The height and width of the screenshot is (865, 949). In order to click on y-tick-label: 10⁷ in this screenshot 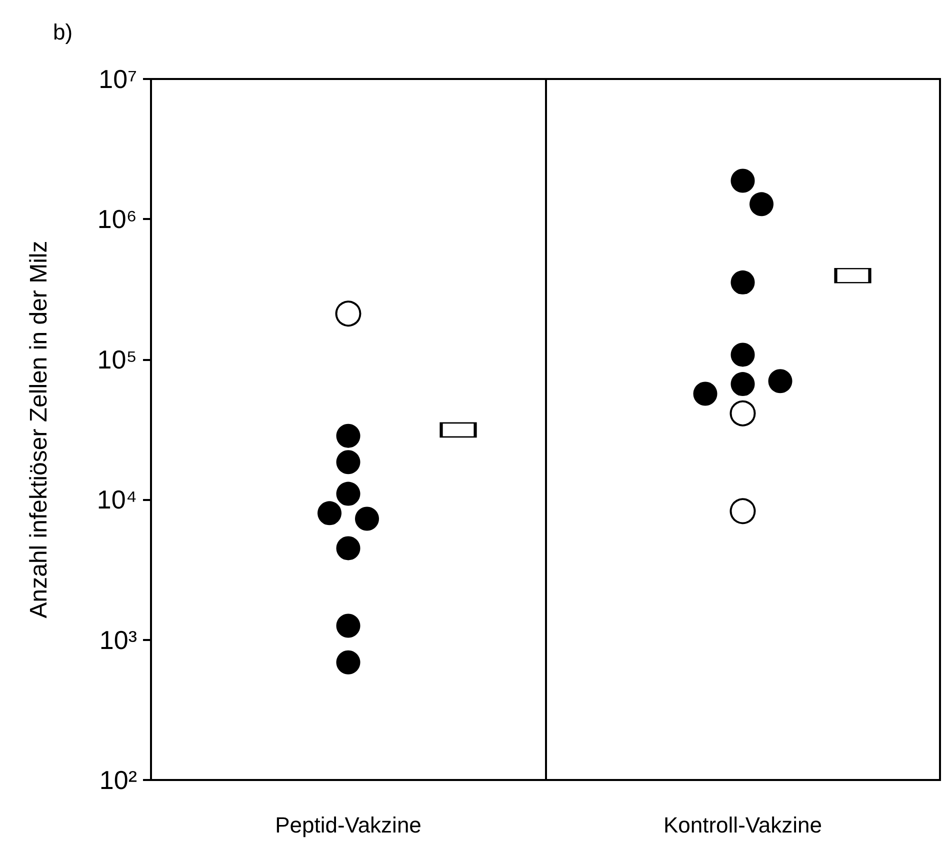, I will do `click(117, 79)`.